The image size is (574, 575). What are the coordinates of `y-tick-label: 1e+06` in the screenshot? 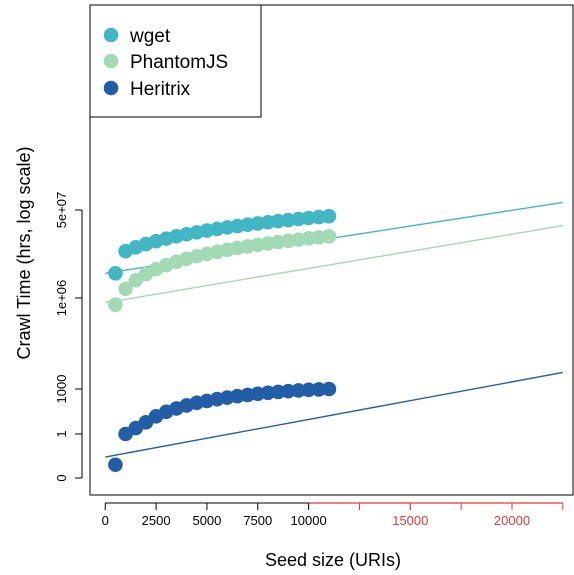 It's located at (61, 298).